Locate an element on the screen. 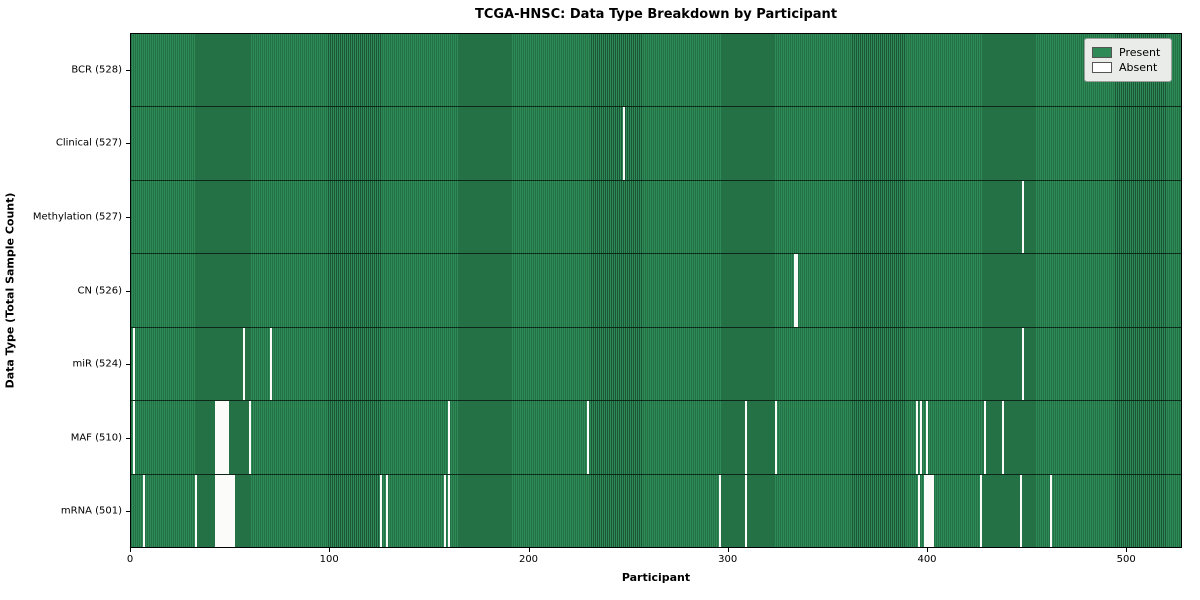  y-tick-label: miR (524) is located at coordinates (97, 364).